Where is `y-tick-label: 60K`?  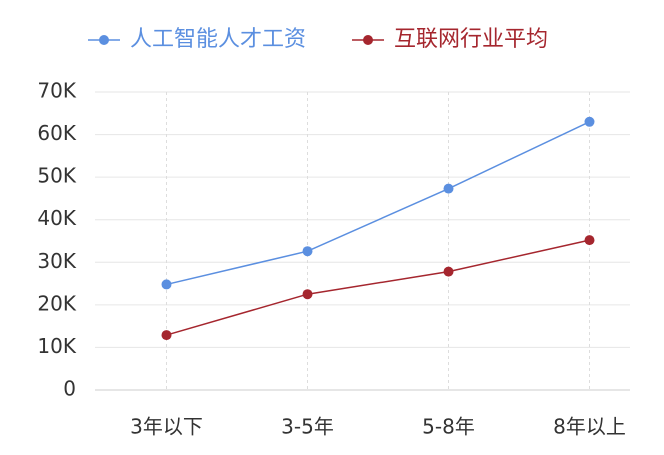 y-tick-label: 60K is located at coordinates (56, 133).